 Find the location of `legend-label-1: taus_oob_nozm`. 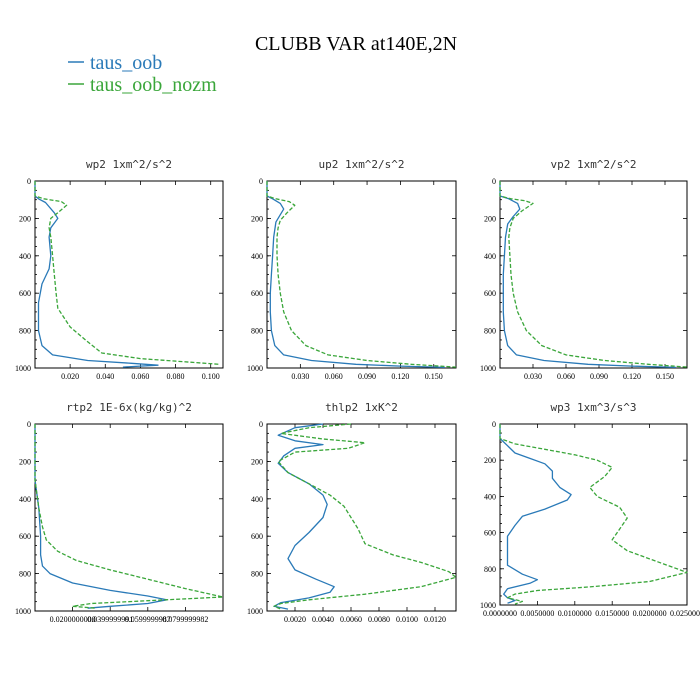

legend-label-1: taus_oob_nozm is located at coordinates (153, 85).